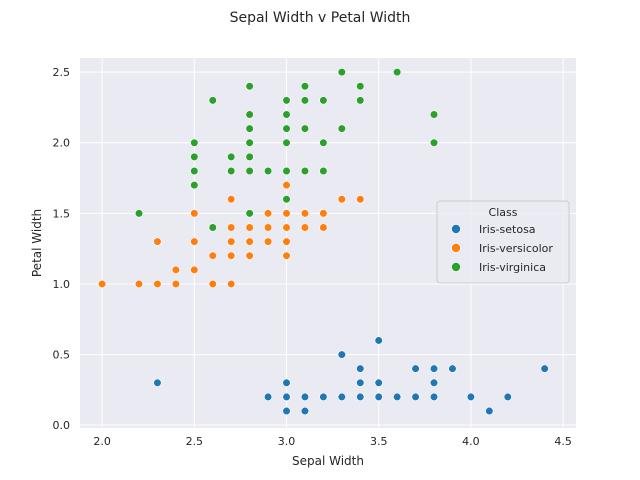  What do you see at coordinates (512, 267) in the screenshot?
I see `legend-label: Iris-virginica` at bounding box center [512, 267].